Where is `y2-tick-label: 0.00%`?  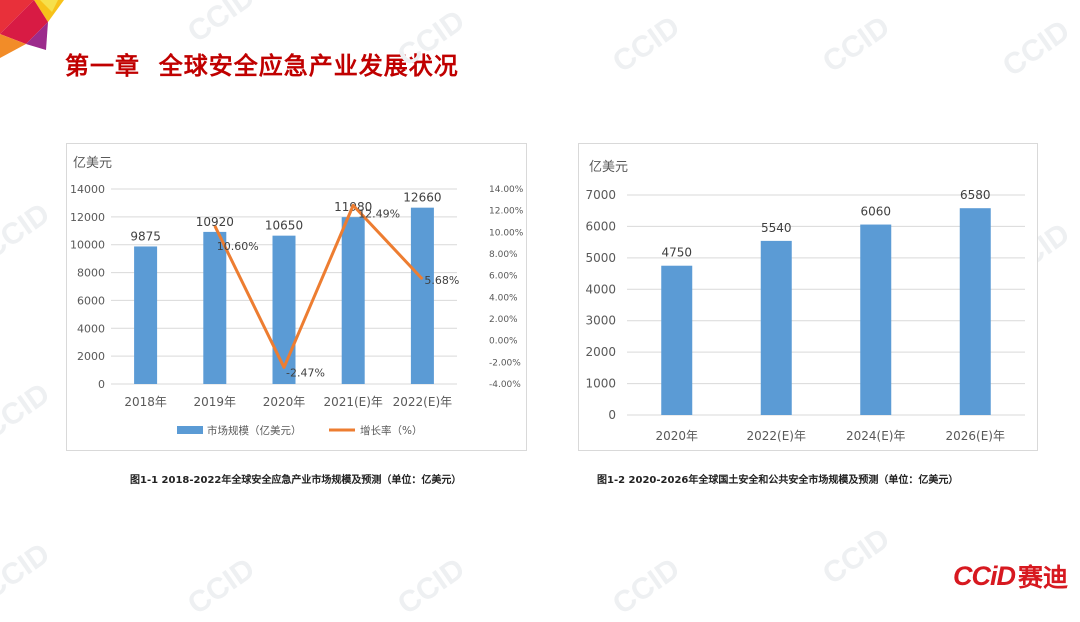
y2-tick-label: 0.00% is located at coordinates (503, 342).